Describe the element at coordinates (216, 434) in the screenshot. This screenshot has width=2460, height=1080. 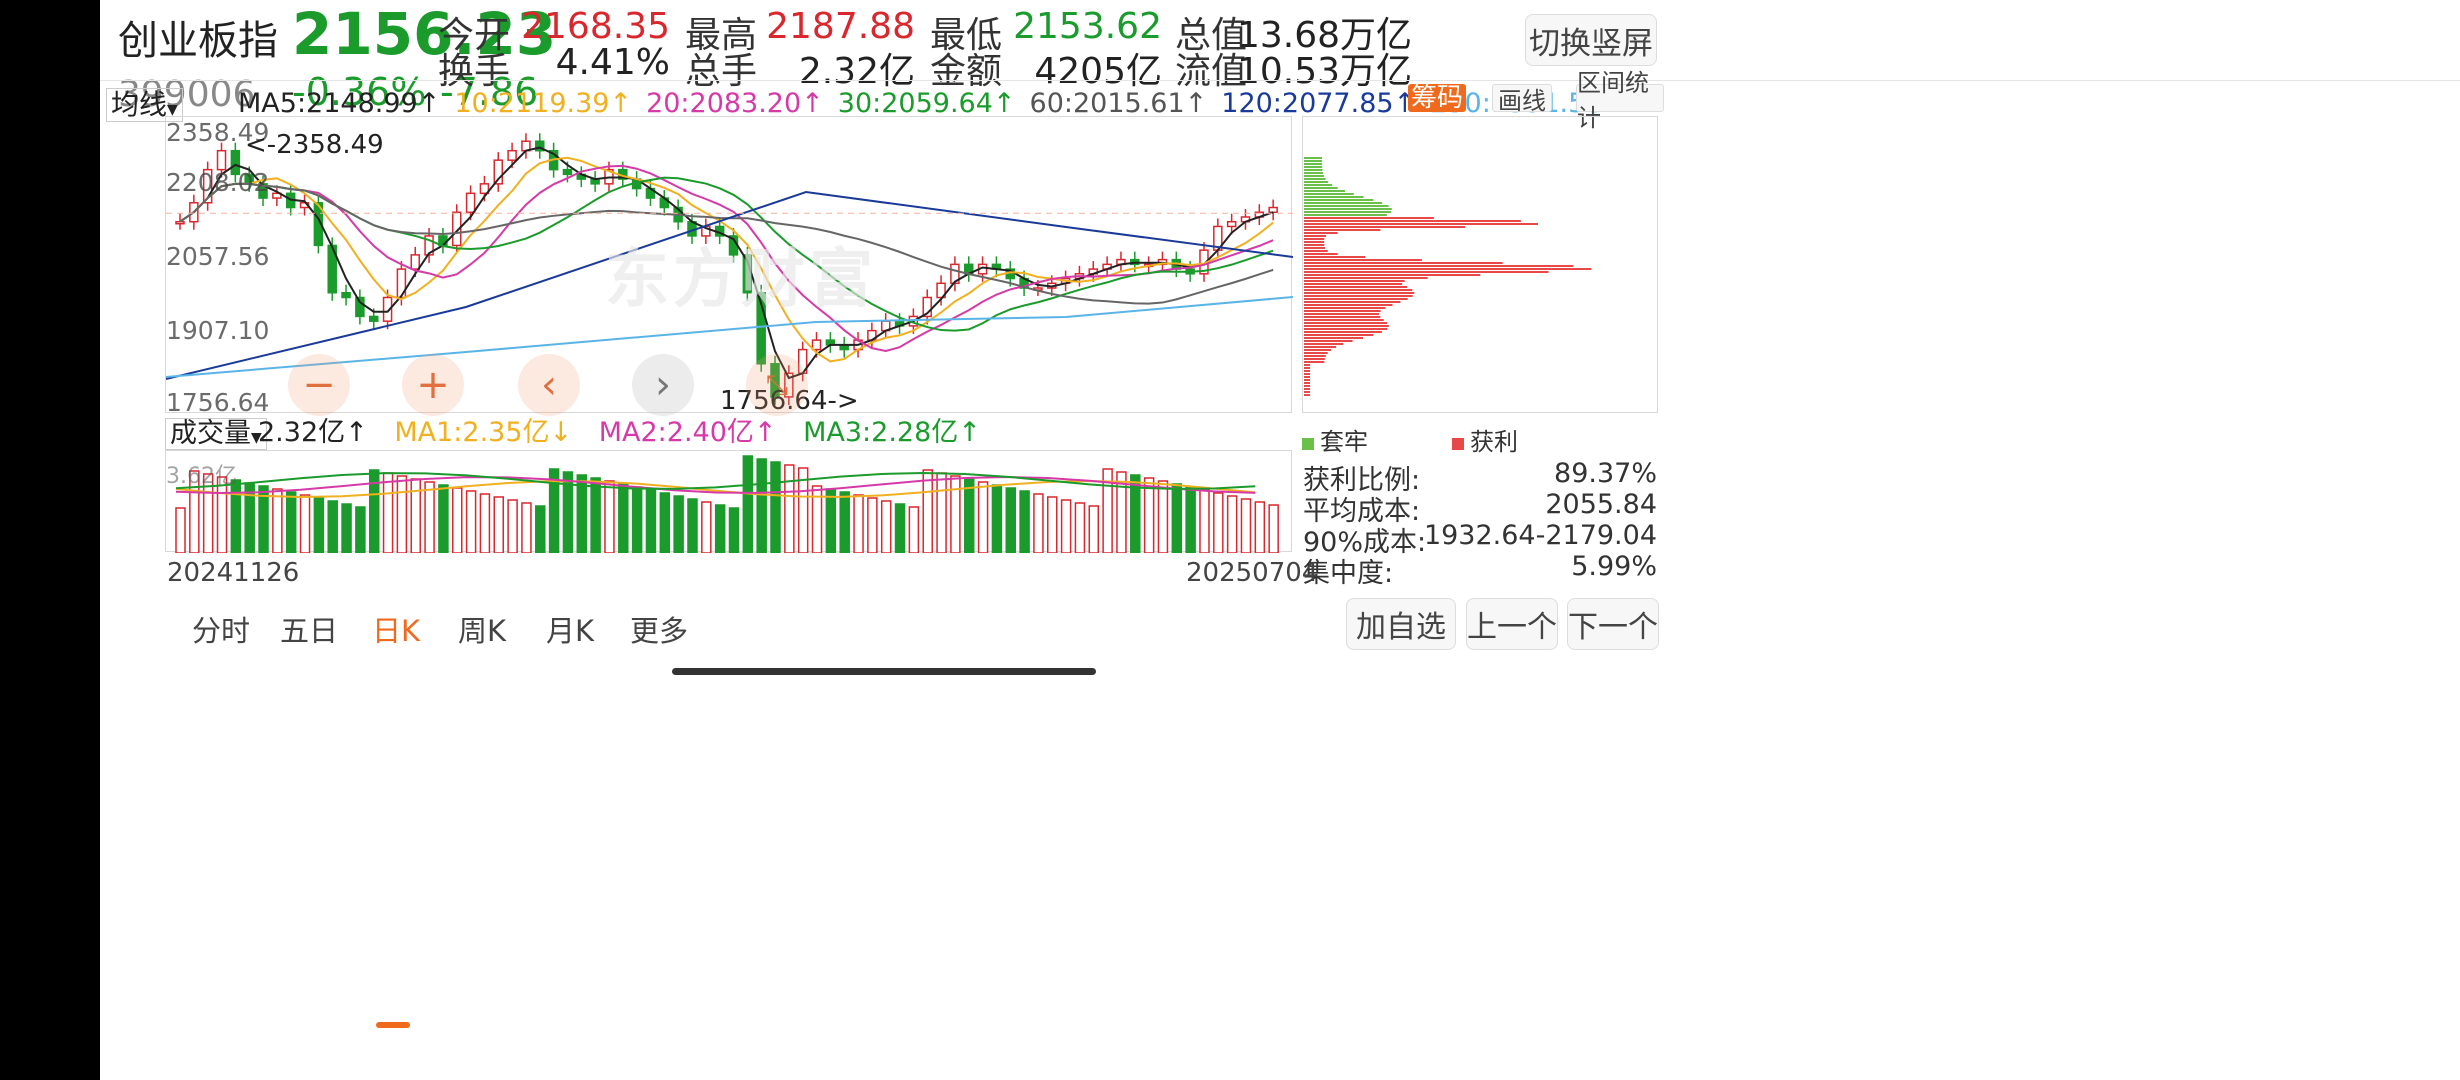
I see `volume-selector: 成交量▼` at that location.